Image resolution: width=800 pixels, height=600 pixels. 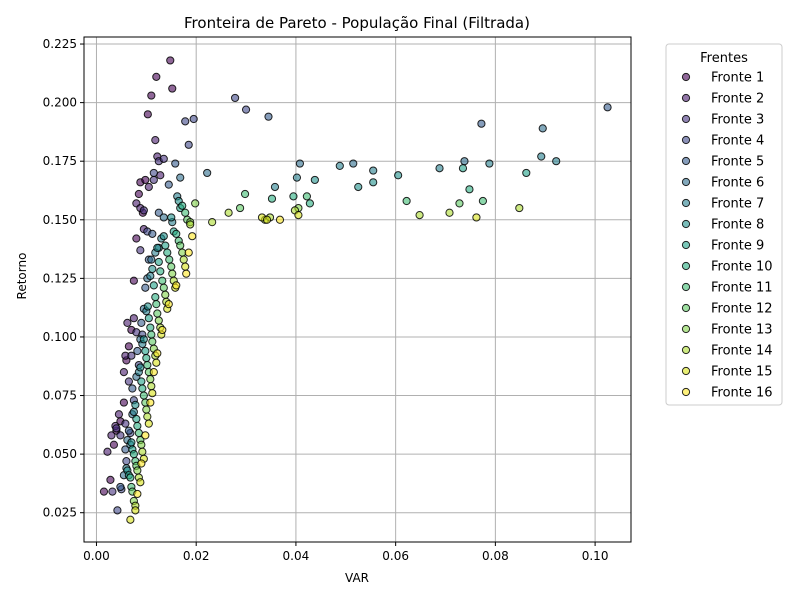 What do you see at coordinates (737, 162) in the screenshot?
I see `legend-label: Fronte 5` at bounding box center [737, 162].